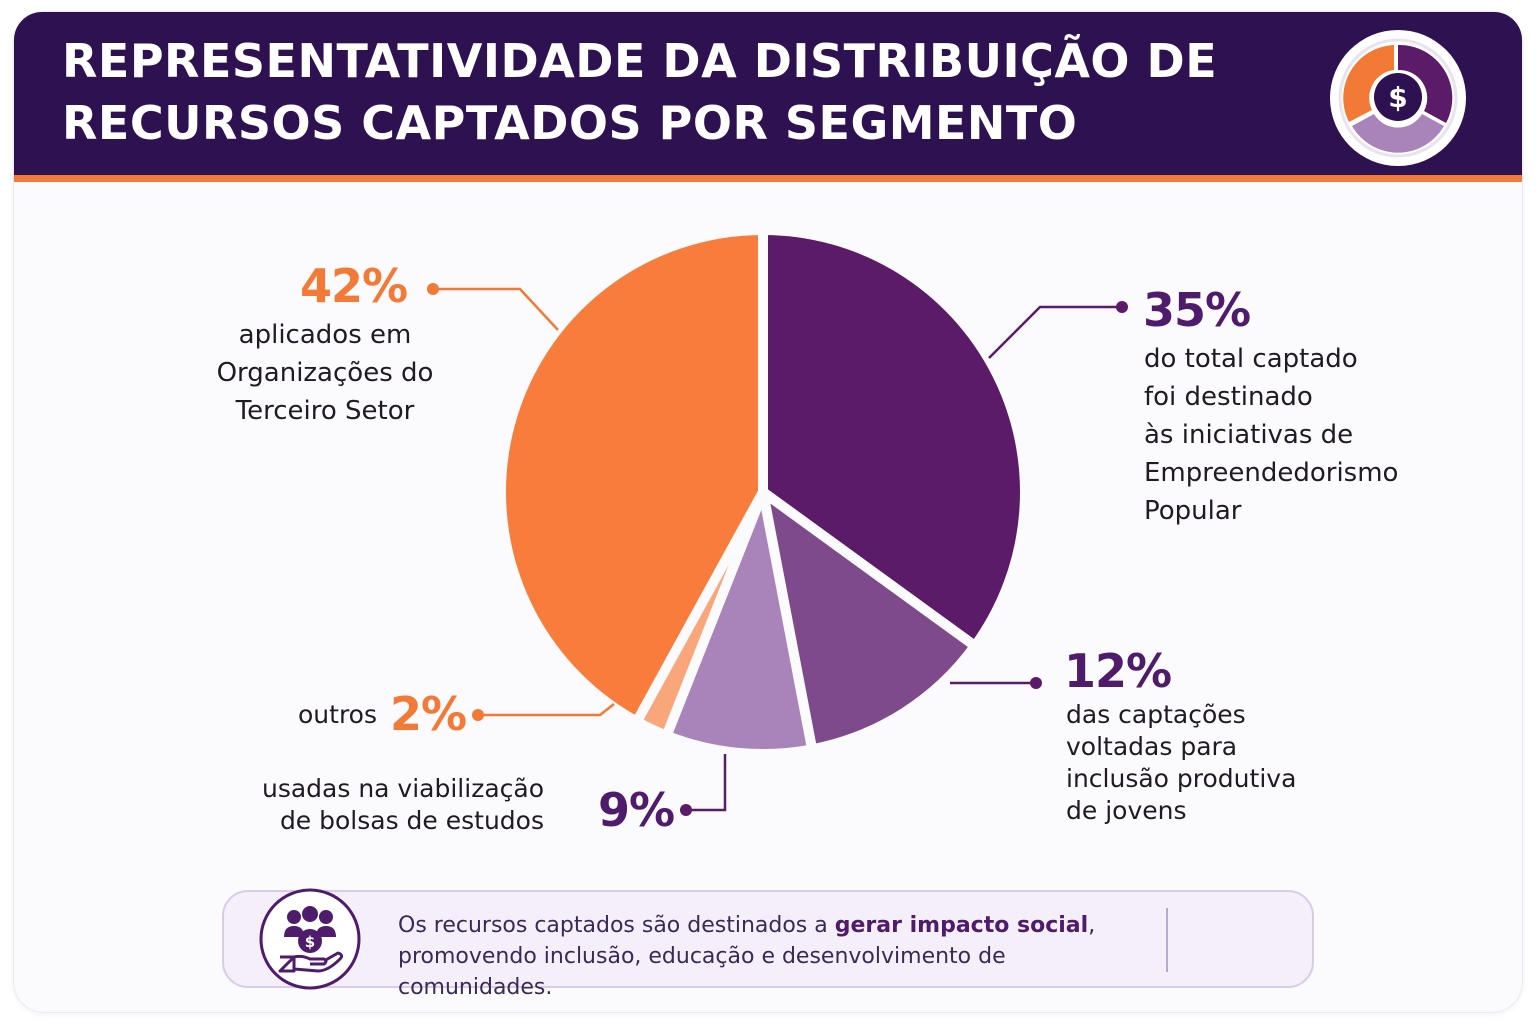  I want to click on people-hand-money-icon: $, so click(310, 939).